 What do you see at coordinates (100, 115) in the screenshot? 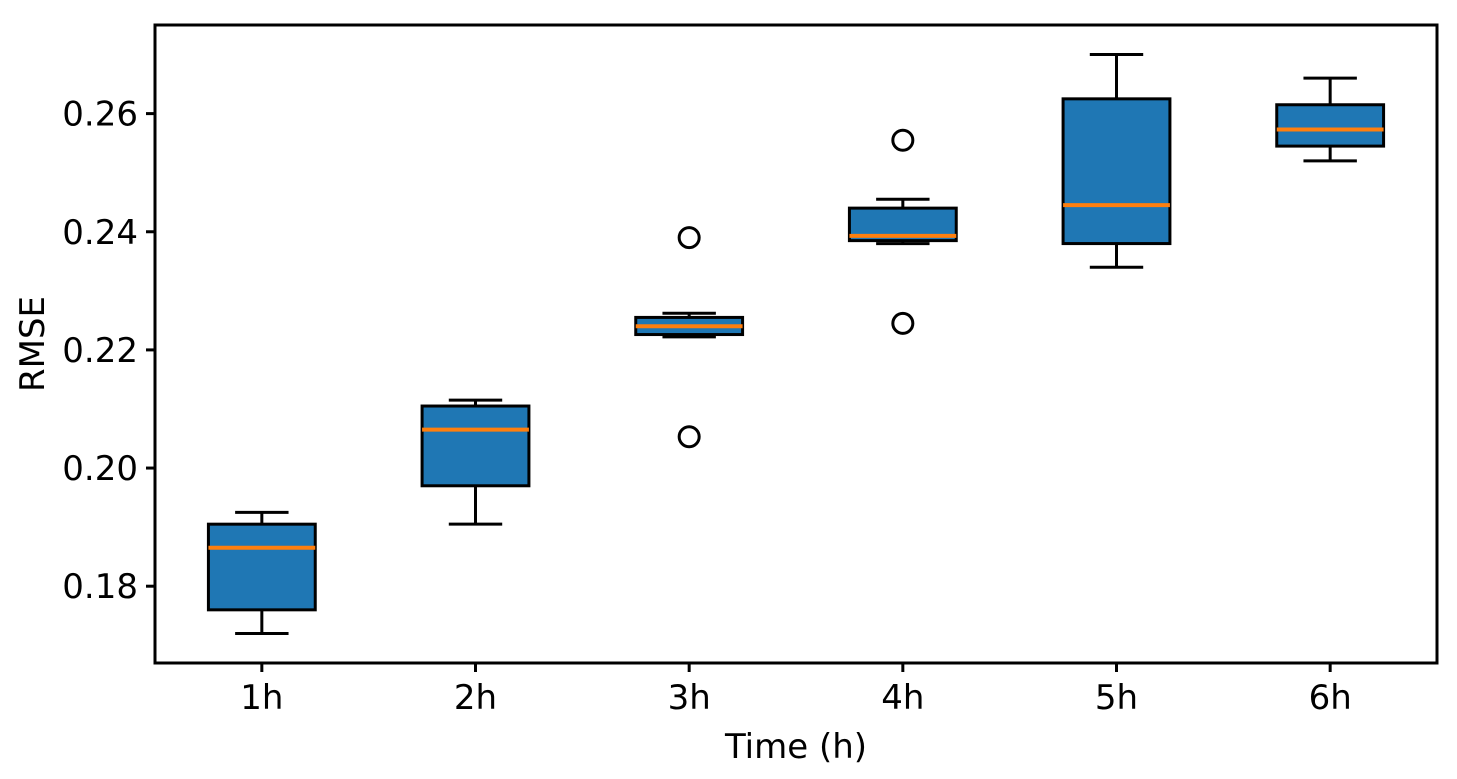
I see `y-tick-label: 0.26` at bounding box center [100, 115].